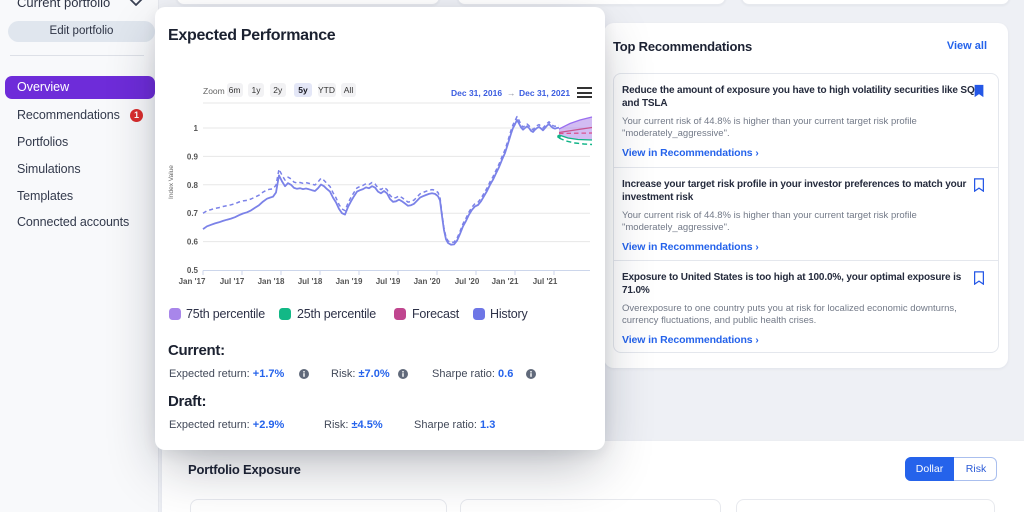 Image resolution: width=1024 pixels, height=512 pixels. Describe the element at coordinates (193, 185) in the screenshot. I see `svg-text: 0.8` at that location.